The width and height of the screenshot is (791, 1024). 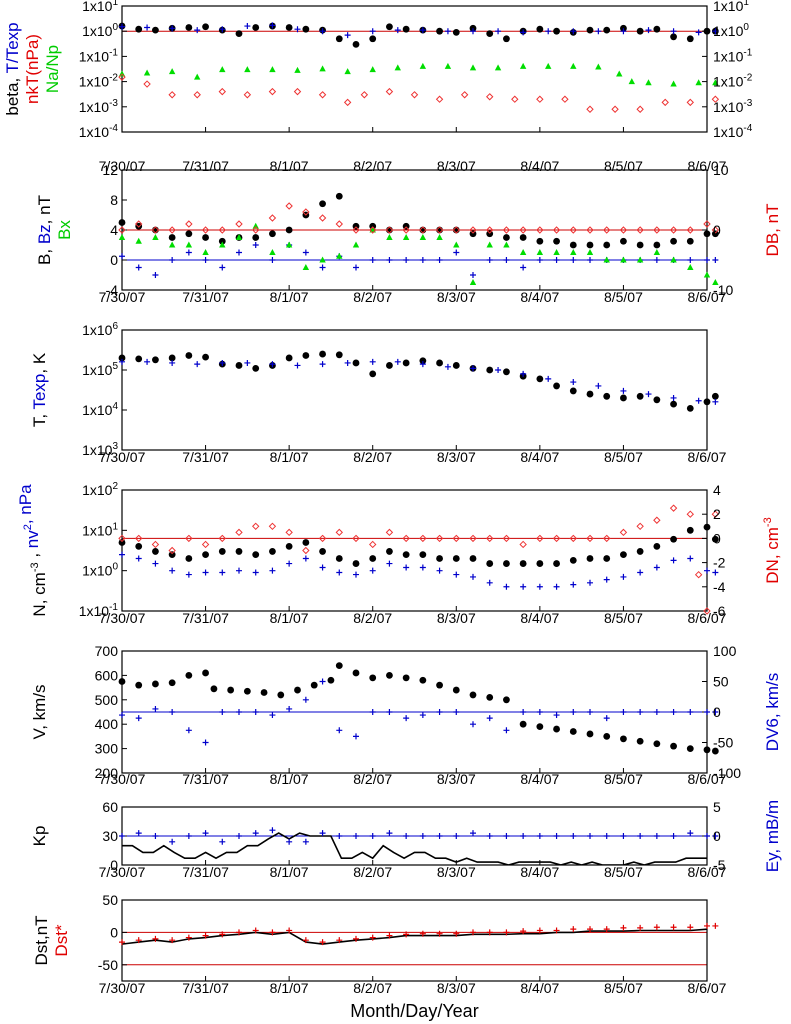 I want to click on x-tick-label-B-4: 8/3/07, so click(x=456, y=297).